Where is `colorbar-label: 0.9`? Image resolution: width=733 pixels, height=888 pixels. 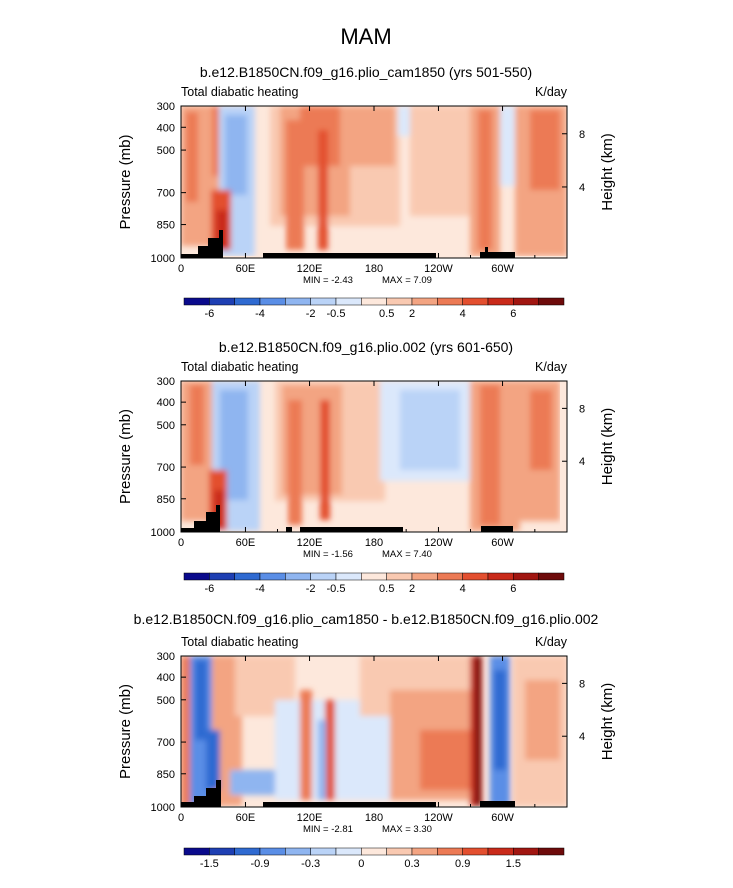
colorbar-label: 0.9 is located at coordinates (462, 864).